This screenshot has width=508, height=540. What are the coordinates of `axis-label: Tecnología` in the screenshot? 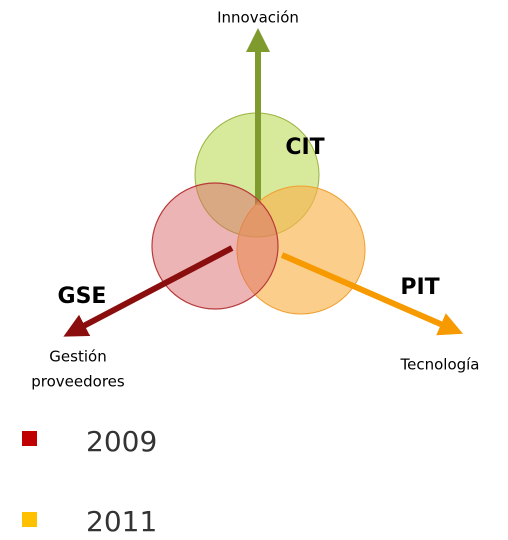 It's located at (440, 365).